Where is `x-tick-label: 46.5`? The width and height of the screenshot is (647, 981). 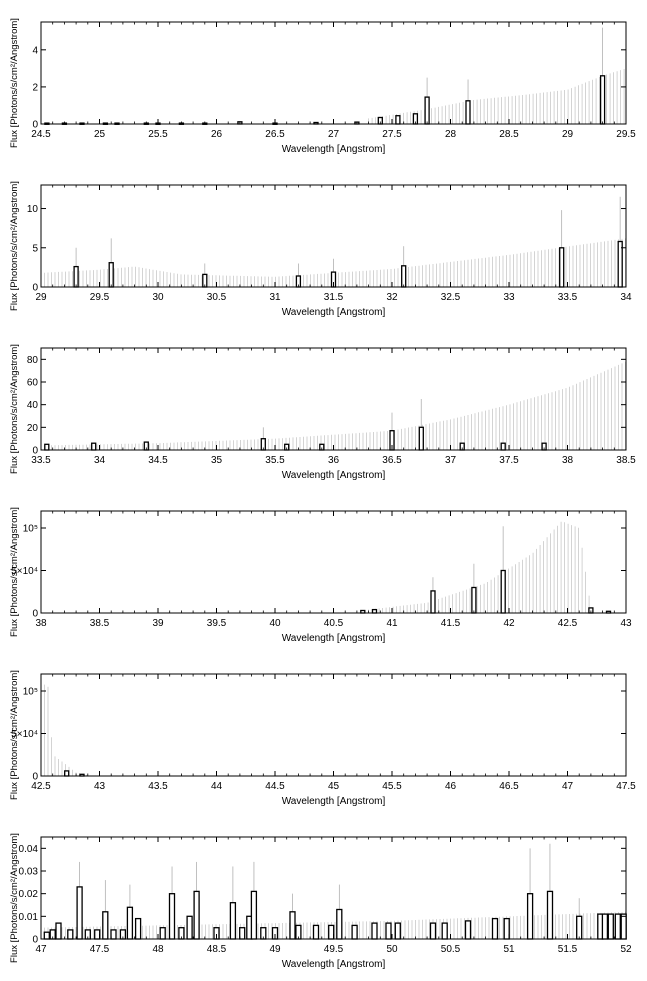 x-tick-label: 46.5 is located at coordinates (509, 786).